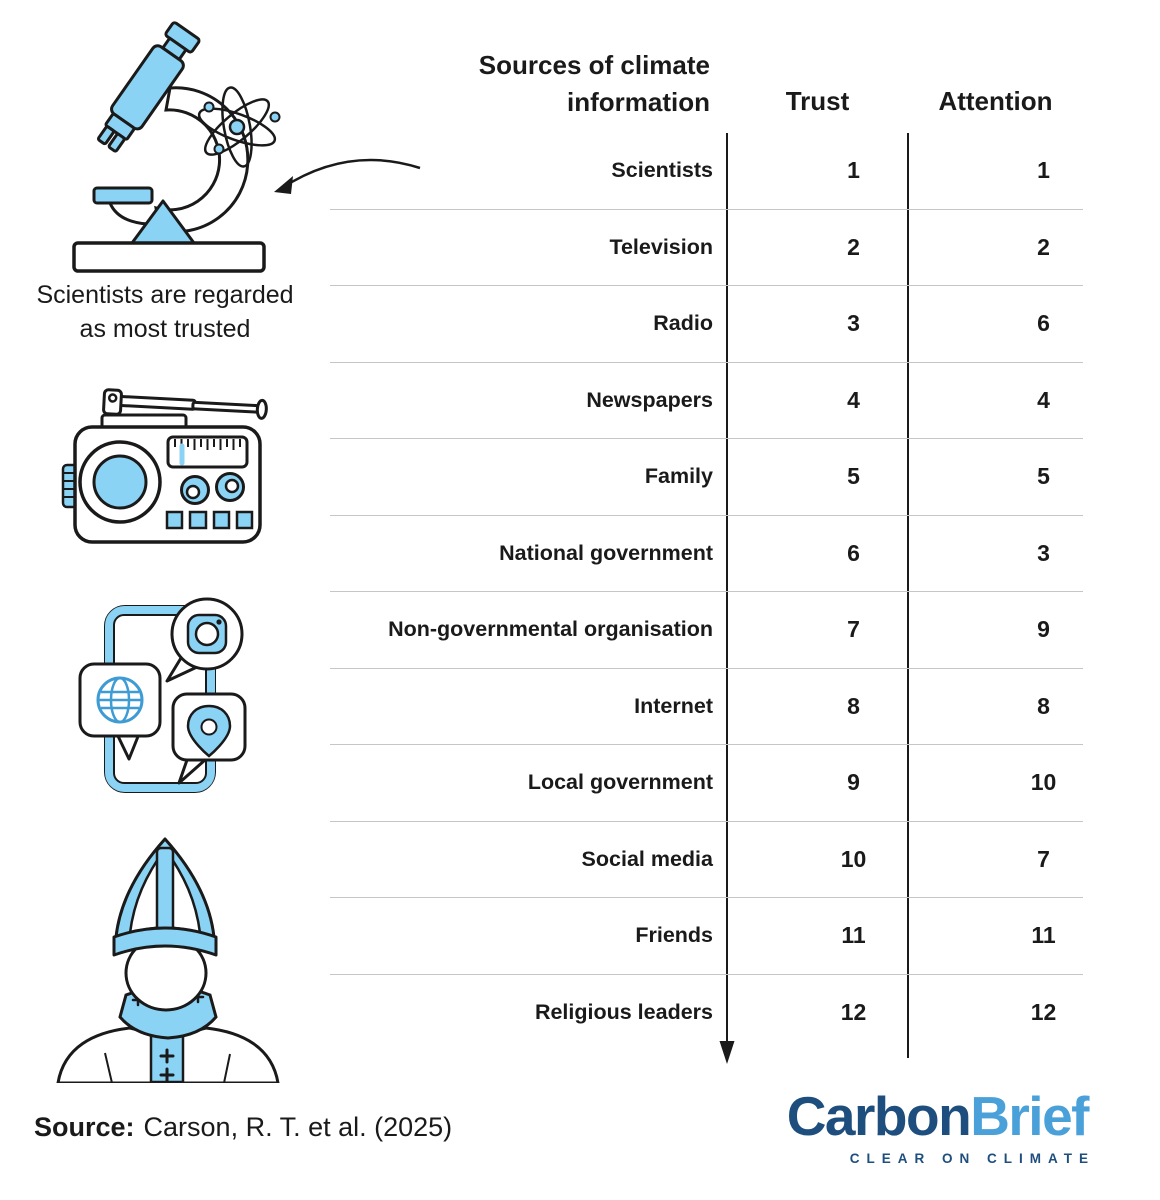 The height and width of the screenshot is (1200, 1160). I want to click on annotation-caption-line2: as most trusted, so click(165, 329).